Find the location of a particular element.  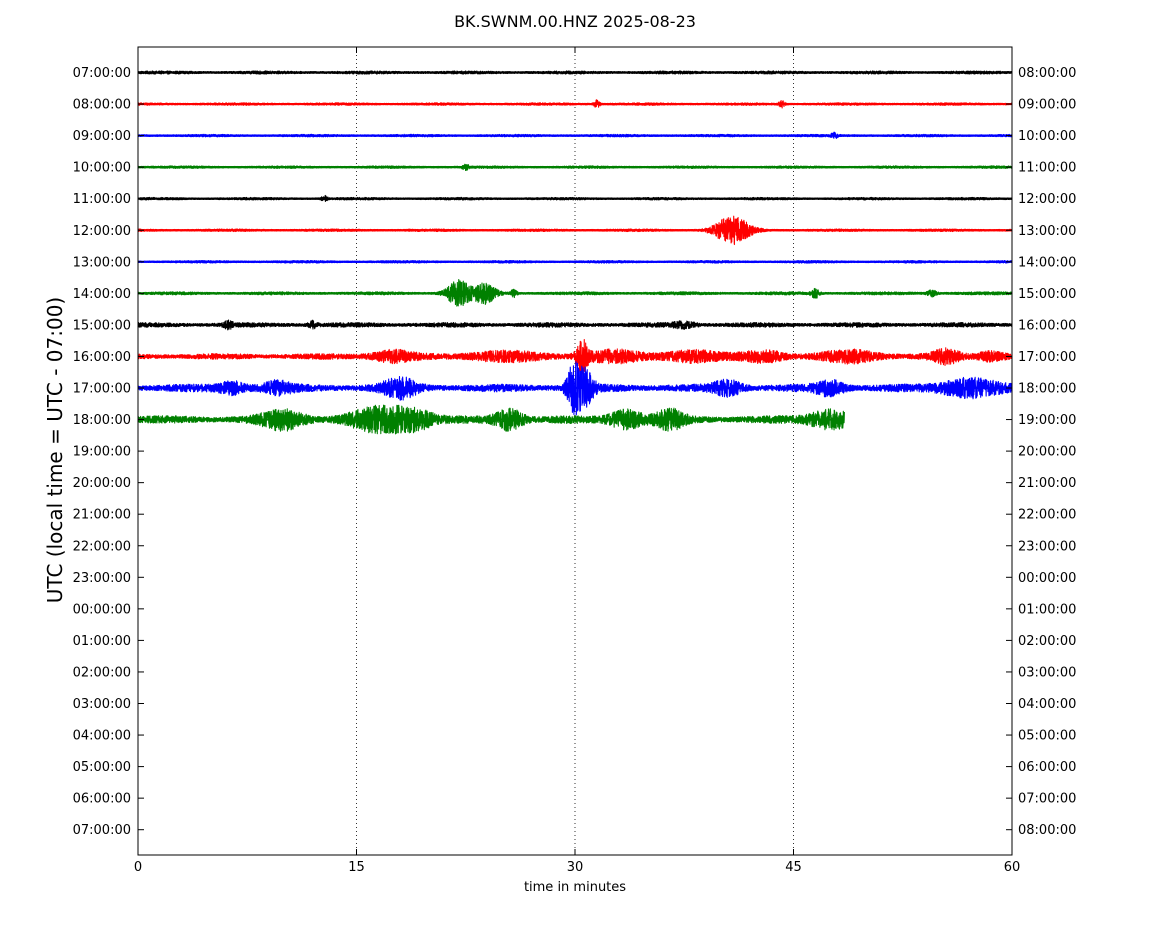

y-tick-label-right: 09:00:00 is located at coordinates (1047, 105).